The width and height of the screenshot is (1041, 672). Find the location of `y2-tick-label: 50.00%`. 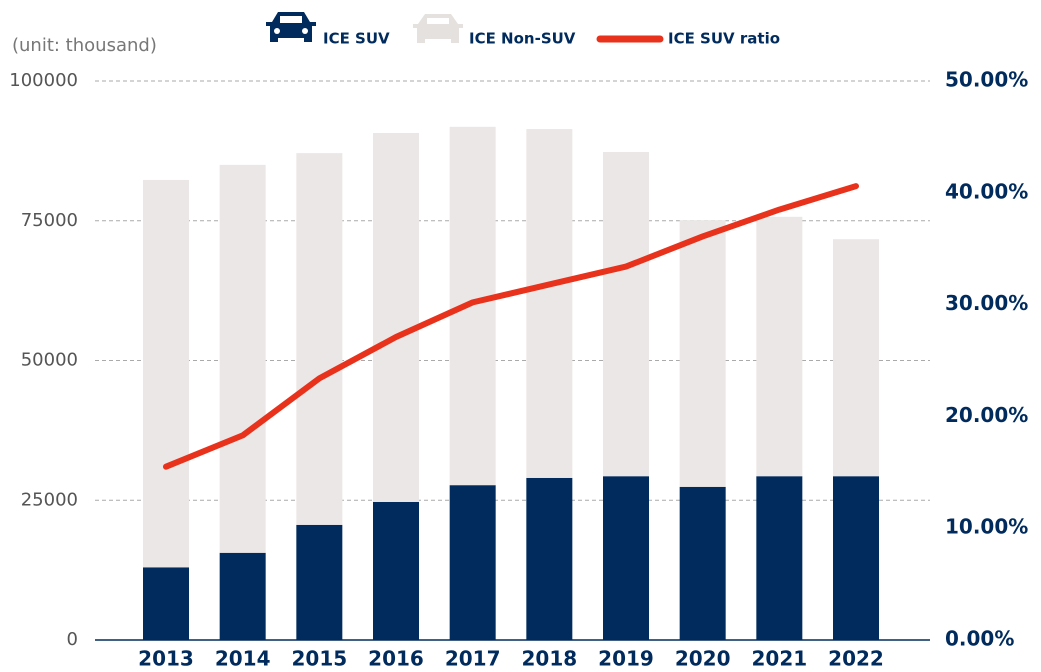

y2-tick-label: 50.00% is located at coordinates (986, 80).